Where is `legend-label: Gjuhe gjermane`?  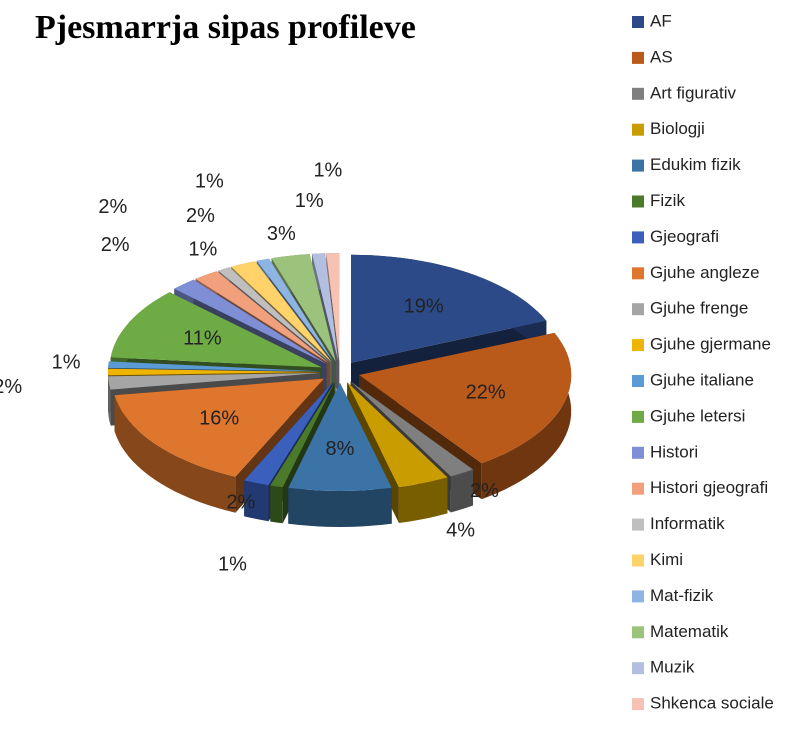
legend-label: Gjuhe gjermane is located at coordinates (710, 344).